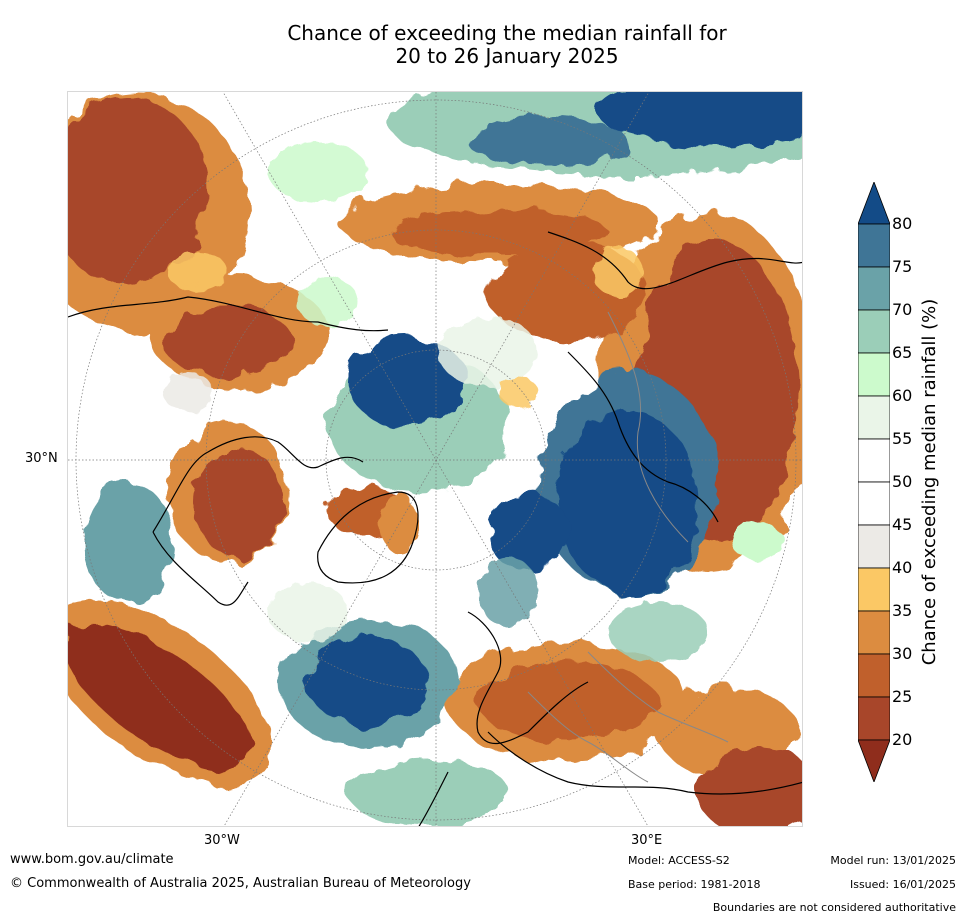 This screenshot has height=919, width=965. What do you see at coordinates (41, 458) in the screenshot?
I see `latitude-label-30n: 30°N` at bounding box center [41, 458].